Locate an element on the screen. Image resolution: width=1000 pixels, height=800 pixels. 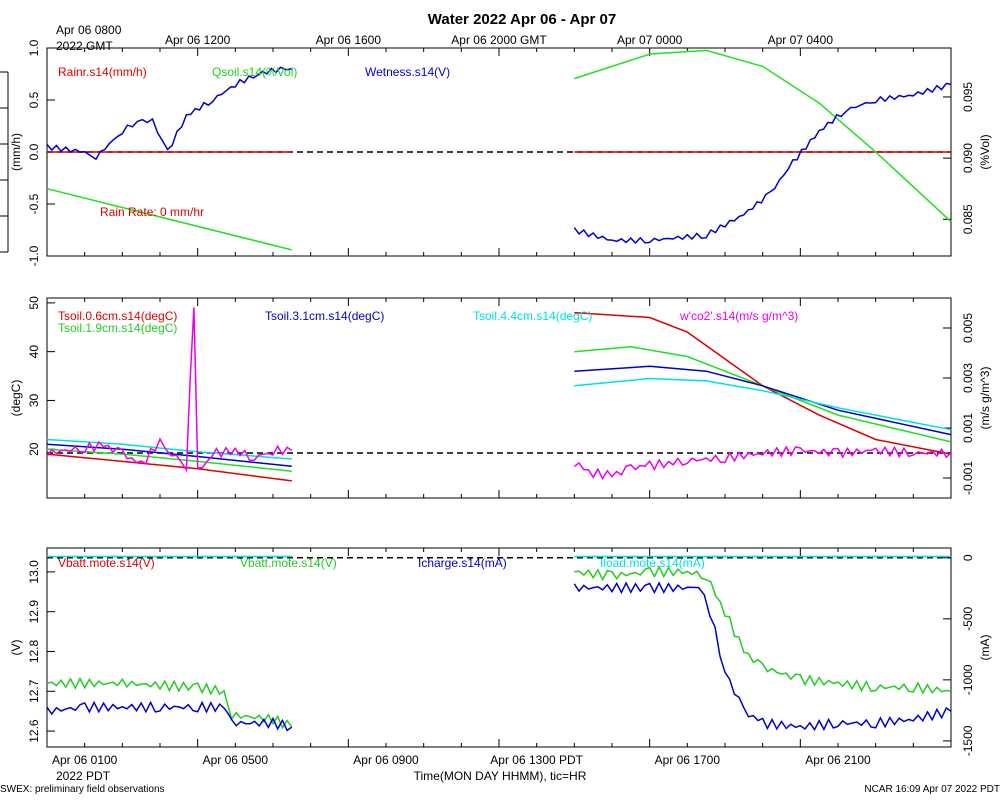
left-tick-label: -1.0 is located at coordinates (34, 255).